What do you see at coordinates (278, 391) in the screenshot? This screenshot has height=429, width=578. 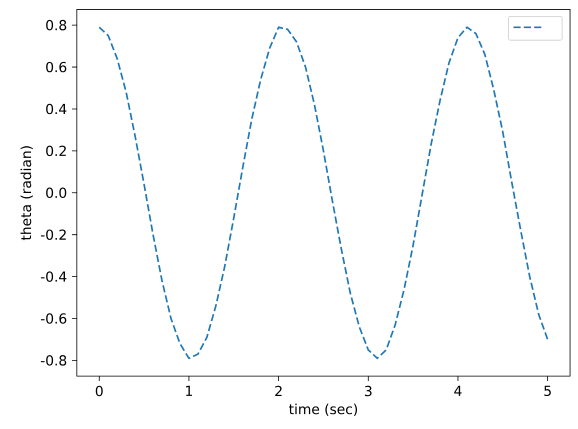 I see `x-tick-label: 2` at bounding box center [278, 391].